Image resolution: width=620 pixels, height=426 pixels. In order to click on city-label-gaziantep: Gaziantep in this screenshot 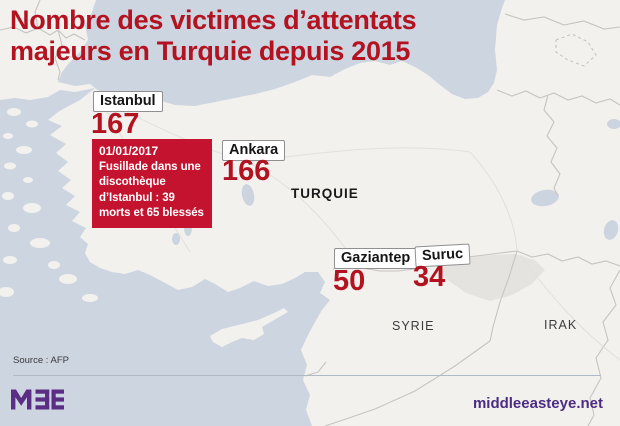, I will do `click(376, 258)`.